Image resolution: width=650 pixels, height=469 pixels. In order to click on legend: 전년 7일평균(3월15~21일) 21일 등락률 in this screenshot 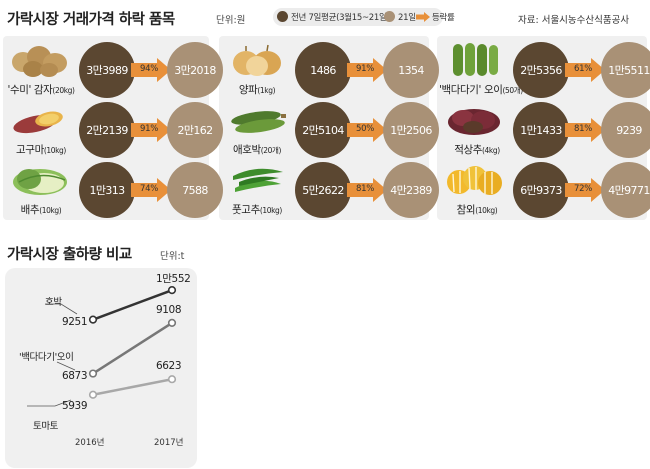, I will do `click(364, 17)`.